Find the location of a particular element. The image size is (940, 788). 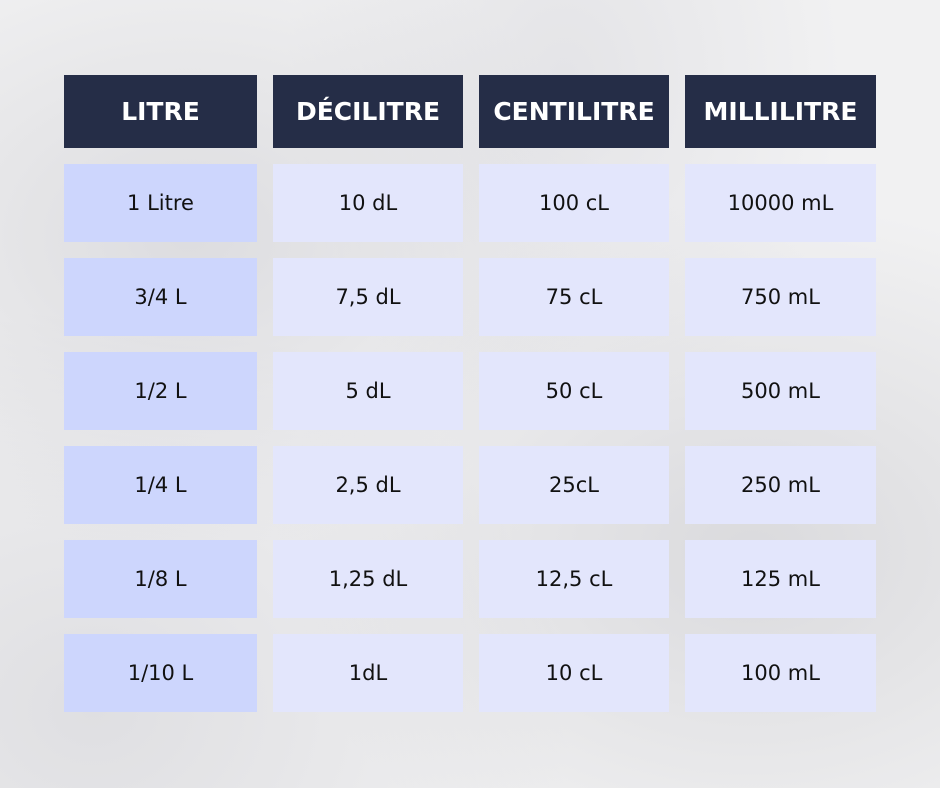

column-header: MILLILITRE is located at coordinates (780, 111).